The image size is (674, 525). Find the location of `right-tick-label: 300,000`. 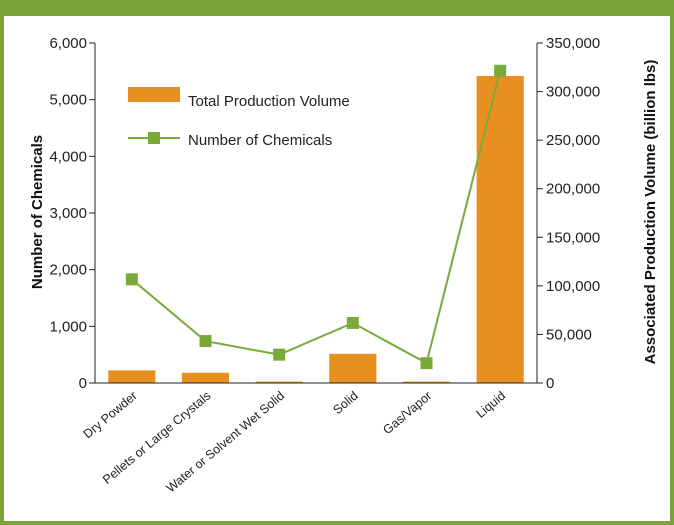

right-tick-label: 300,000 is located at coordinates (573, 92).